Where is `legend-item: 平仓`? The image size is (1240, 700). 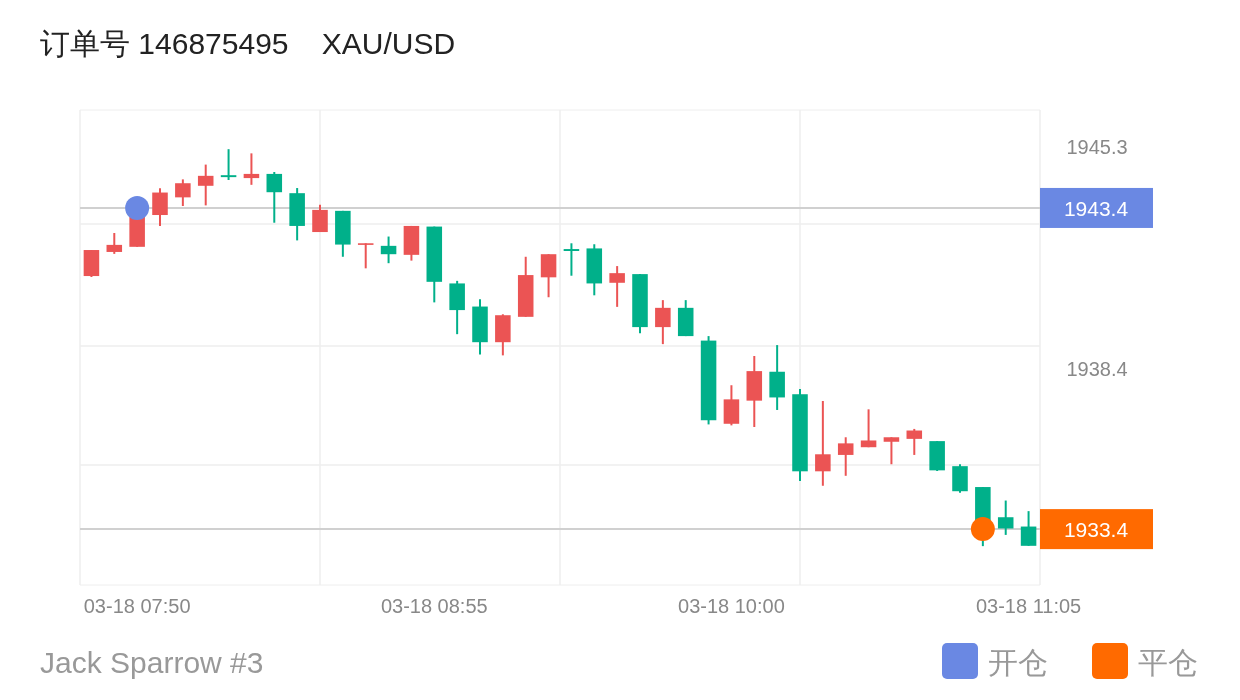
legend-item: 平仓 is located at coordinates (1145, 661).